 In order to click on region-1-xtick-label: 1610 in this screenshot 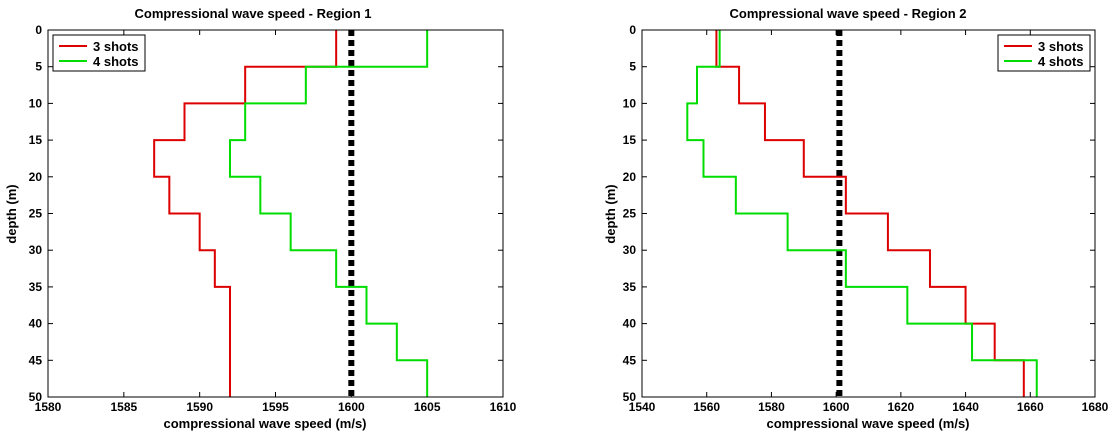, I will do `click(503, 407)`.